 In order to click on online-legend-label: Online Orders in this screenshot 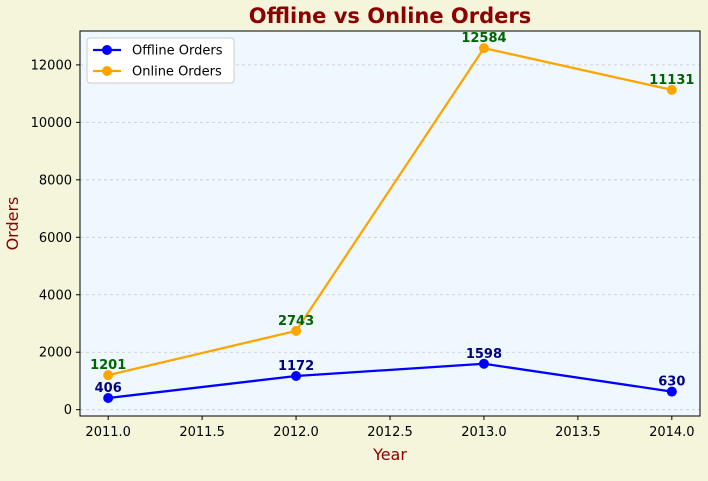, I will do `click(177, 72)`.